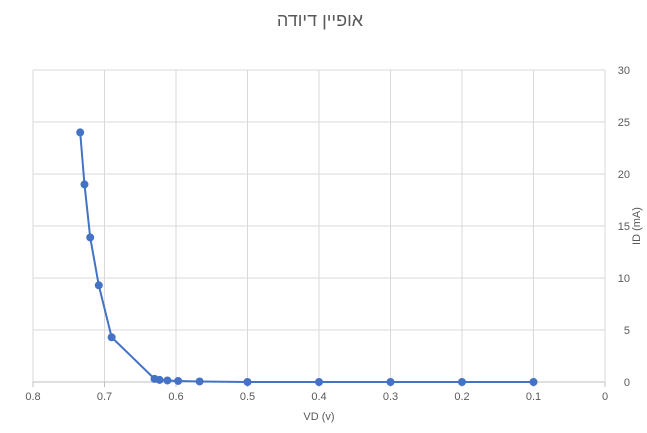  Describe the element at coordinates (175, 397) in the screenshot. I see `x-tick-label: 0.6` at that location.